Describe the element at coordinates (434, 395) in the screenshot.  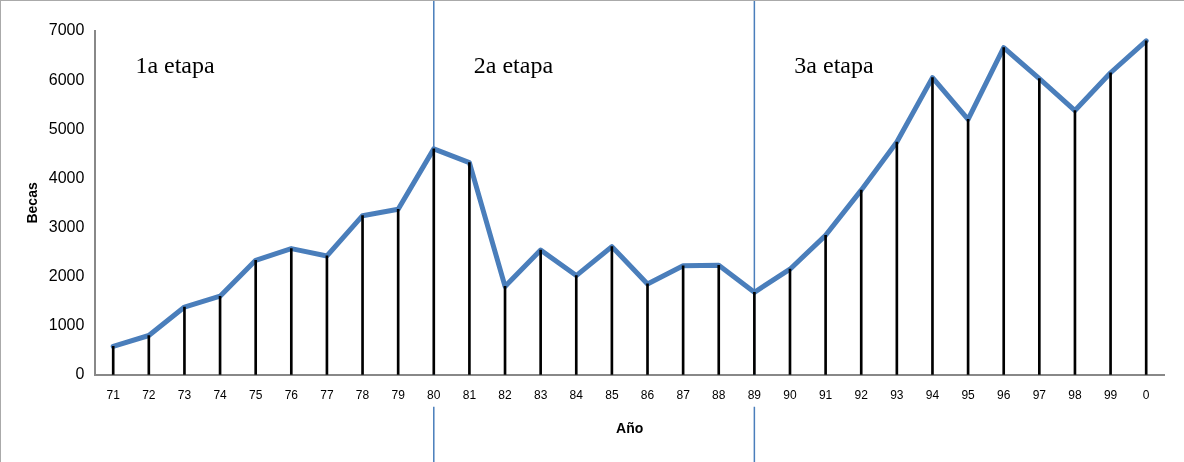
I see `x-tick-label: 80` at that location.